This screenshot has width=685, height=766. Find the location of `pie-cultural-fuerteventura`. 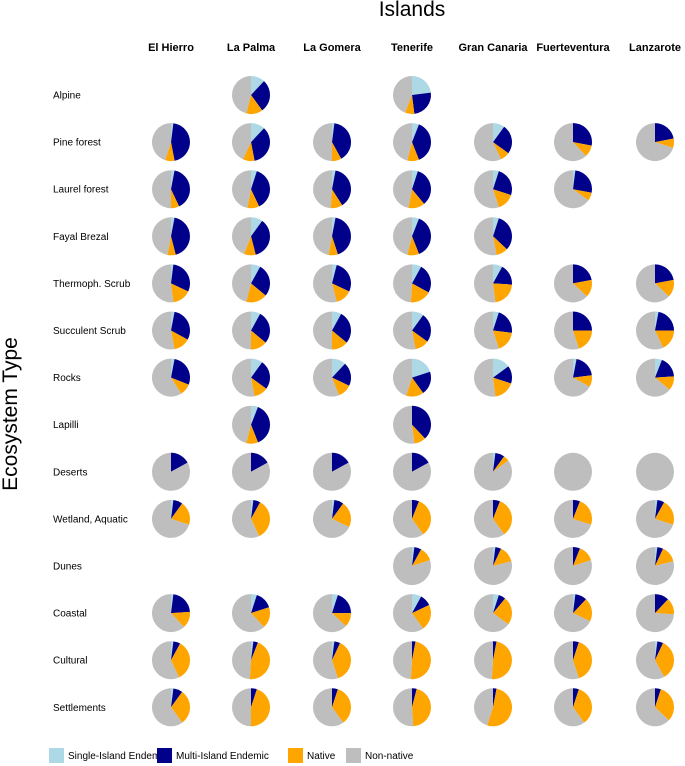

pie-cultural-fuerteventura is located at coordinates (572, 660).